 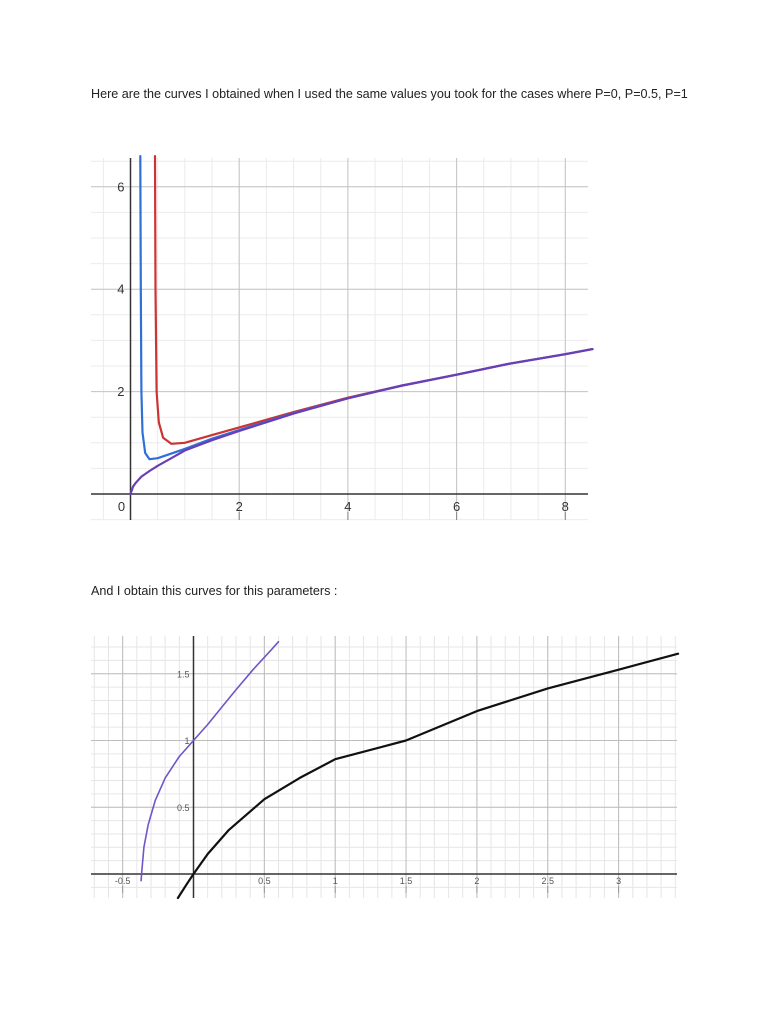 What do you see at coordinates (183, 674) in the screenshot?
I see `chart-2-y-tick-label: 1.5` at bounding box center [183, 674].